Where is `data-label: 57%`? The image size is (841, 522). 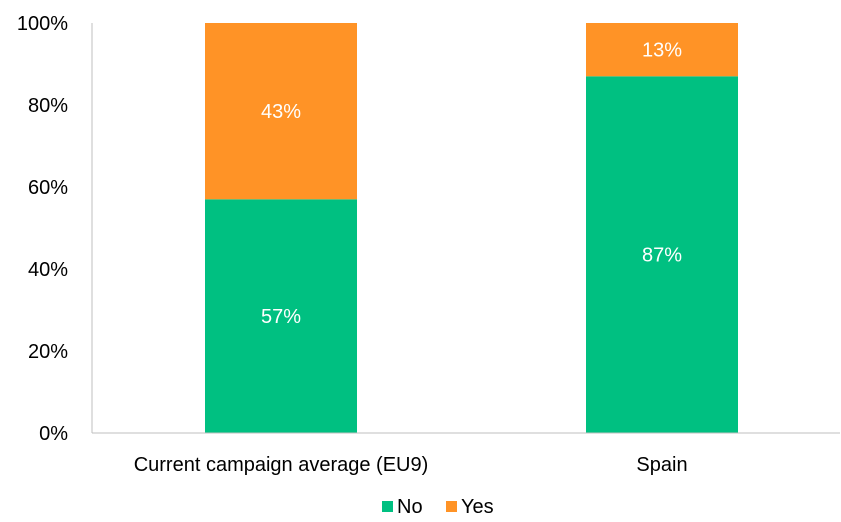
data-label: 57% is located at coordinates (281, 317).